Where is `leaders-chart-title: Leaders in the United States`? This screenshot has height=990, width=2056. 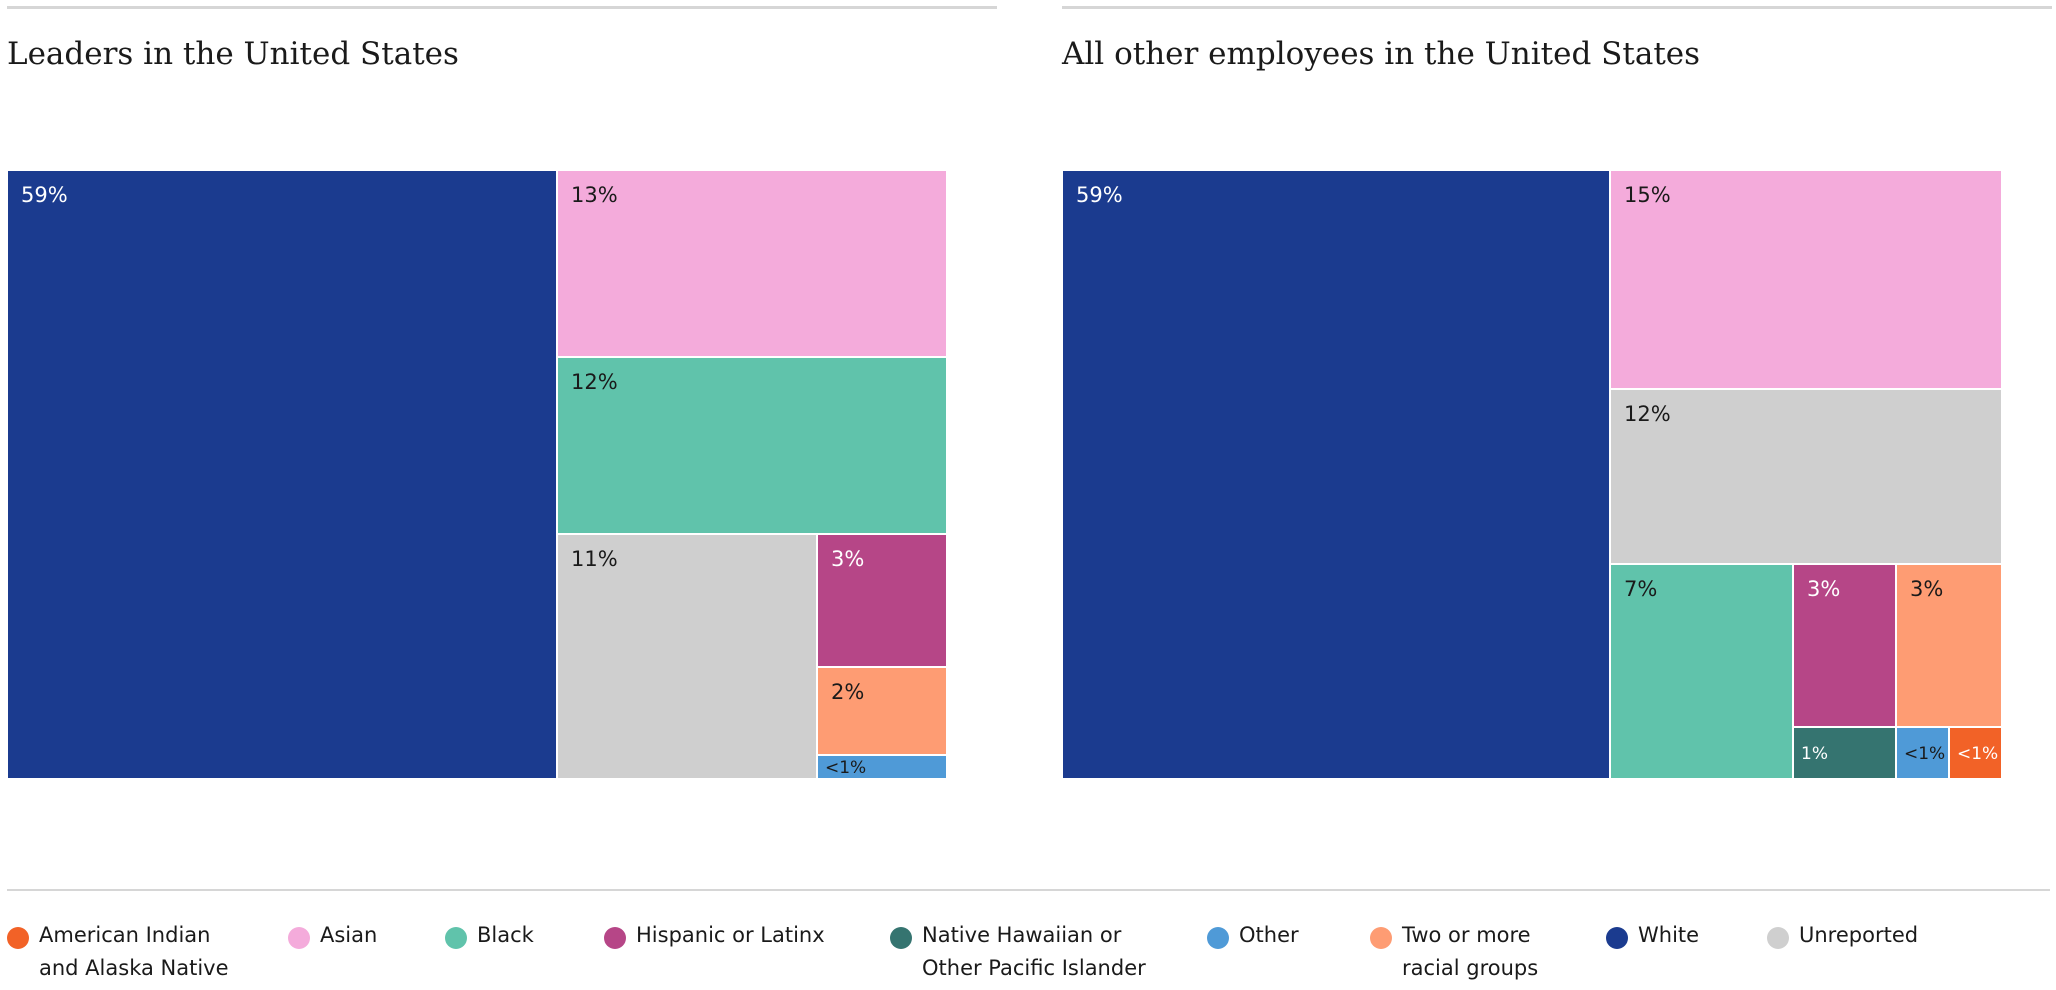 leaders-chart-title: Leaders in the United States is located at coordinates (233, 54).